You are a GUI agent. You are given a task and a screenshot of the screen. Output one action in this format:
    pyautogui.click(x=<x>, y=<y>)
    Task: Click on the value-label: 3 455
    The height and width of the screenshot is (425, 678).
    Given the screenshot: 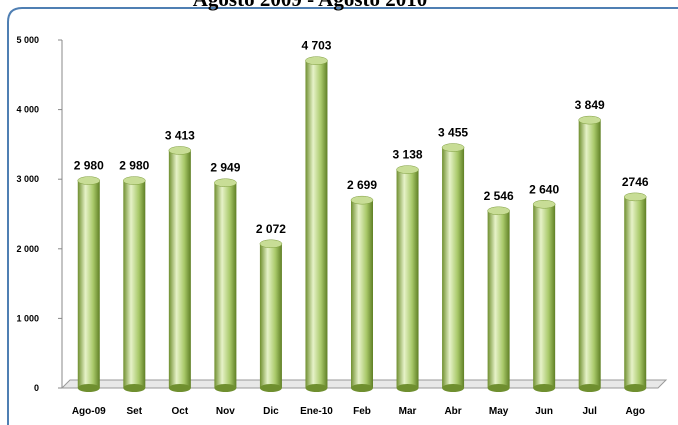 What is the action you would take?
    pyautogui.click(x=453, y=133)
    